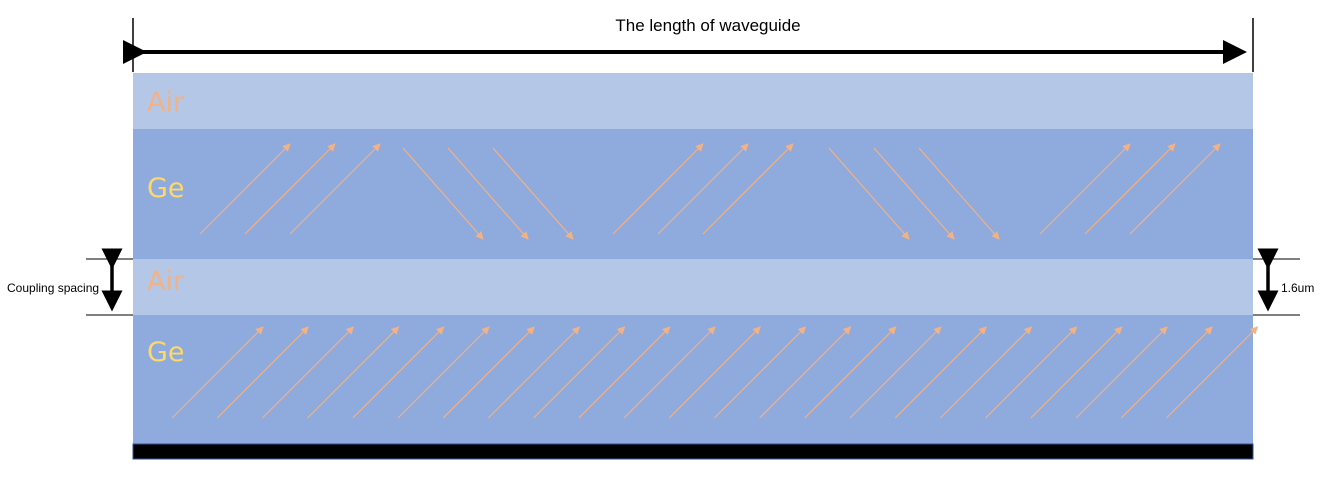 This screenshot has width=1329, height=481. Describe the element at coordinates (166, 188) in the screenshot. I see `ge-upper-label: Ge` at that location.